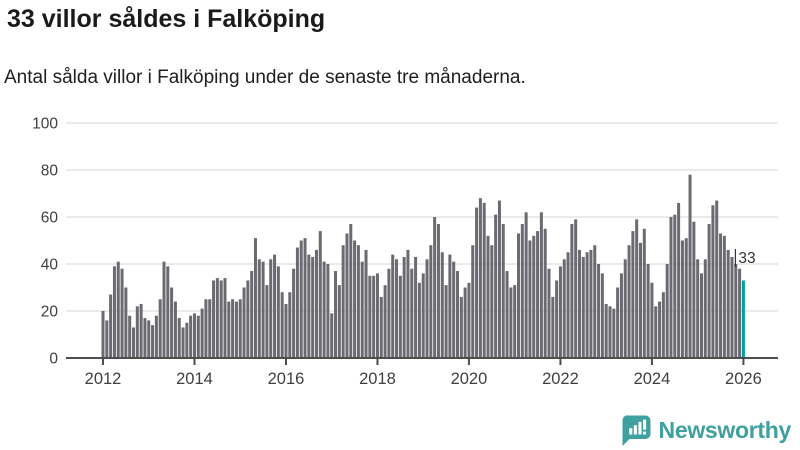 The image size is (800, 450). I want to click on annotation-value-label: 33, so click(746, 258).